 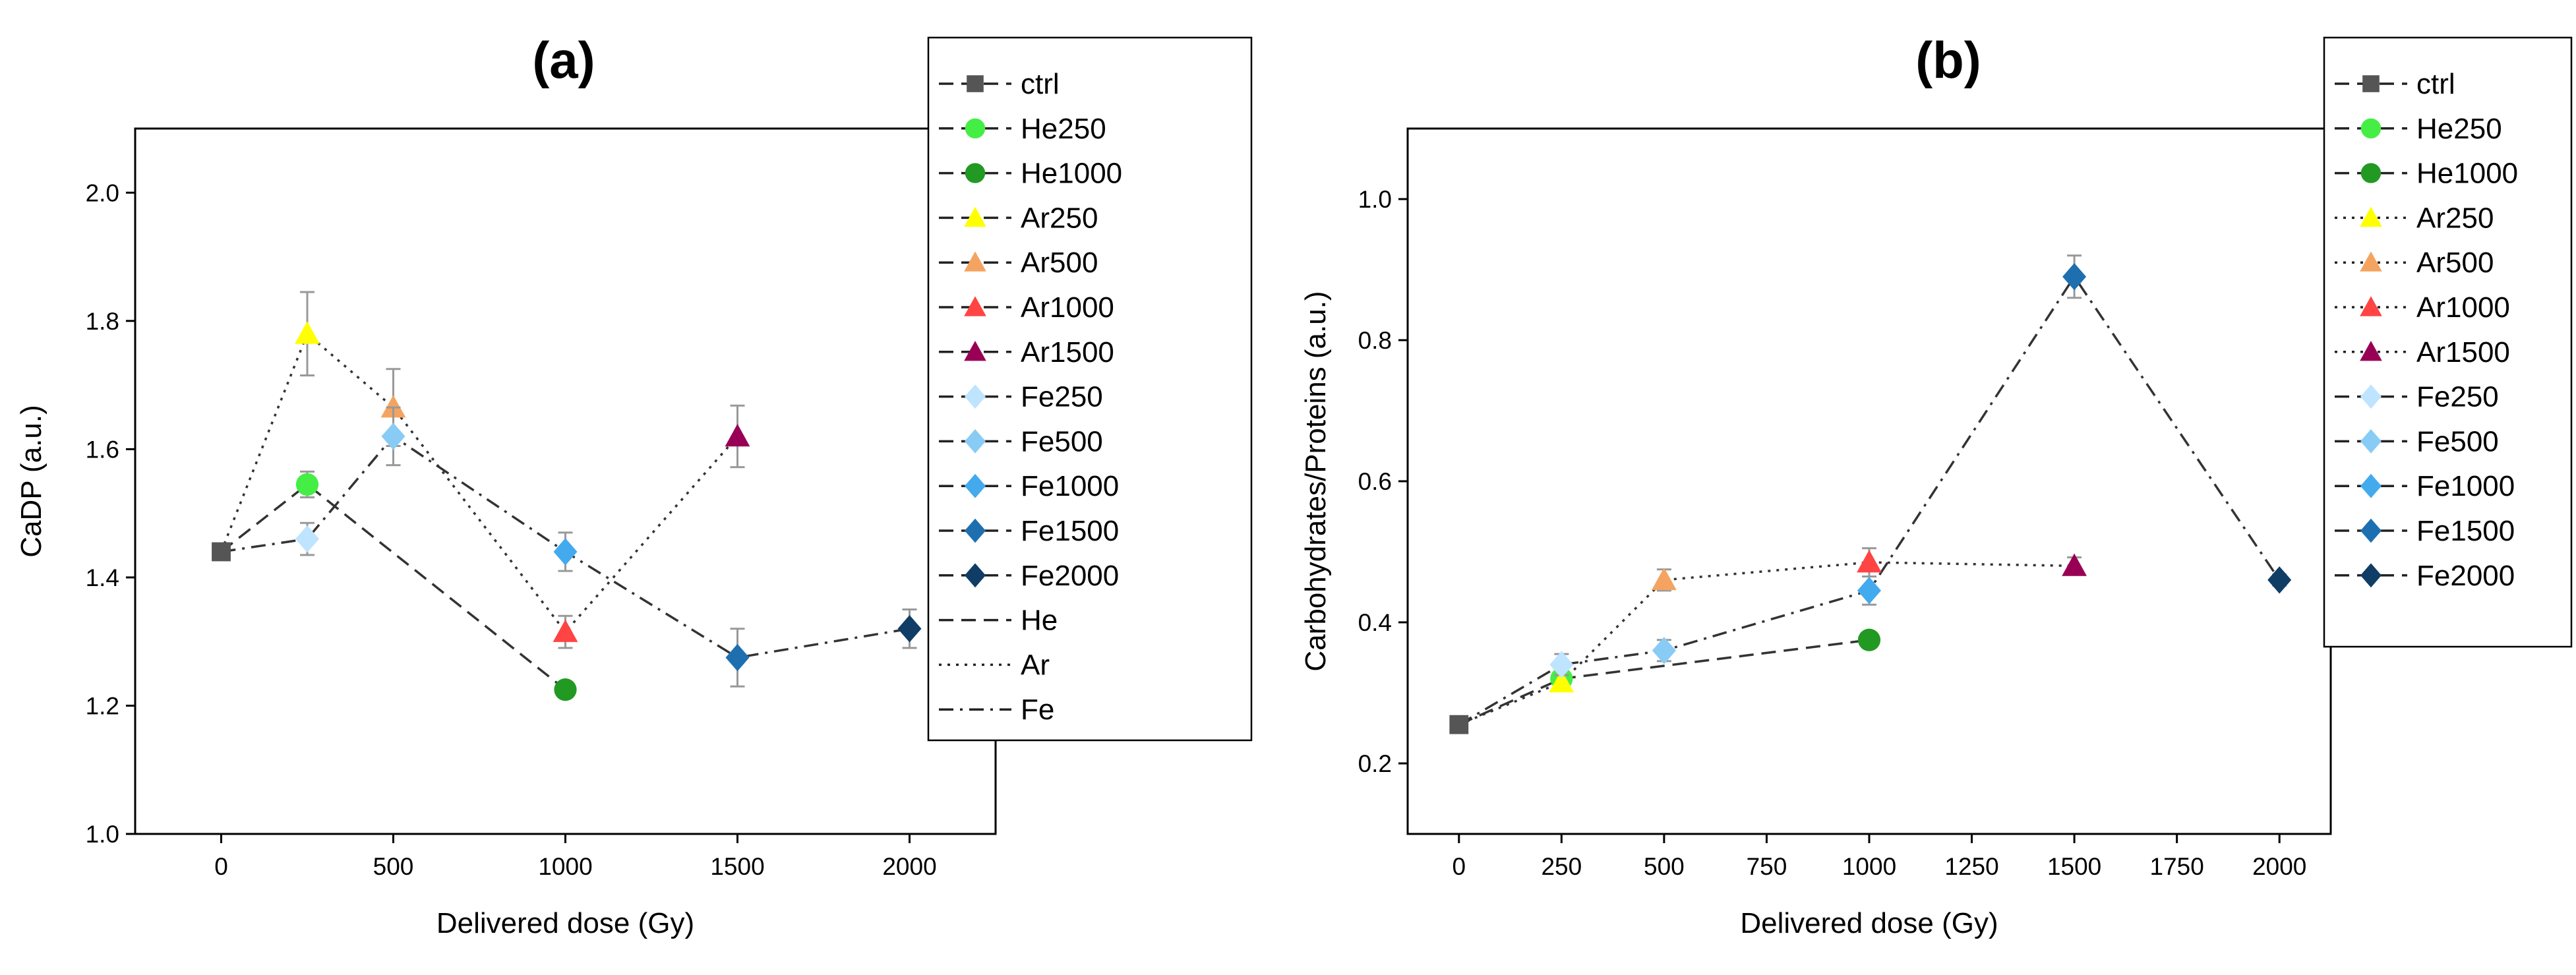 What do you see at coordinates (565, 866) in the screenshot?
I see `x-tick-label: 1000` at bounding box center [565, 866].